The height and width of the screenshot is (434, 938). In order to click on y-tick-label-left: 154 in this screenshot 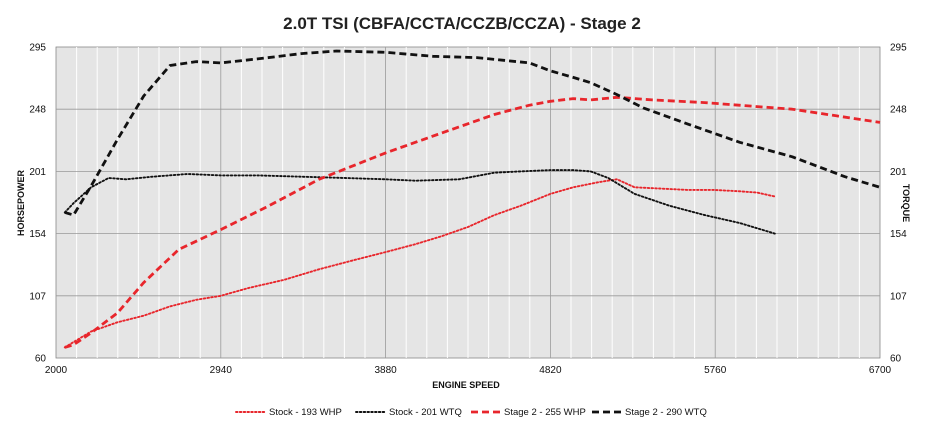, I will do `click(37, 234)`.